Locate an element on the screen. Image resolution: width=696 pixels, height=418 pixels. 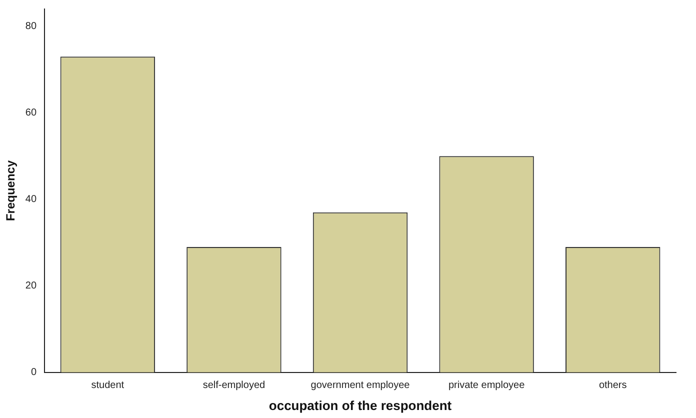
x-tick-label: government employee is located at coordinates (360, 386).